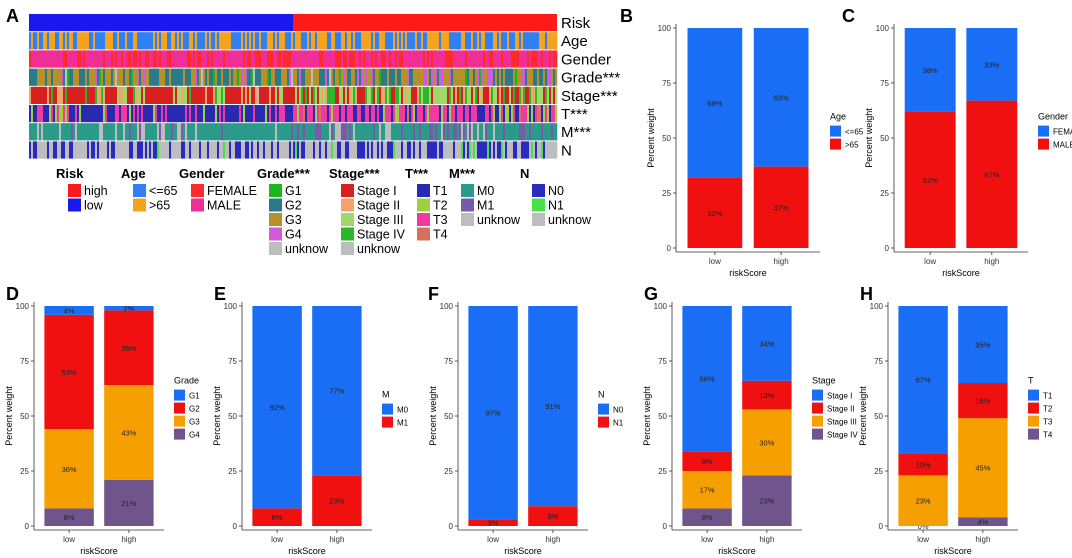 The width and height of the screenshot is (1072, 558). I want to click on y-tick-label: 100, so click(877, 306).